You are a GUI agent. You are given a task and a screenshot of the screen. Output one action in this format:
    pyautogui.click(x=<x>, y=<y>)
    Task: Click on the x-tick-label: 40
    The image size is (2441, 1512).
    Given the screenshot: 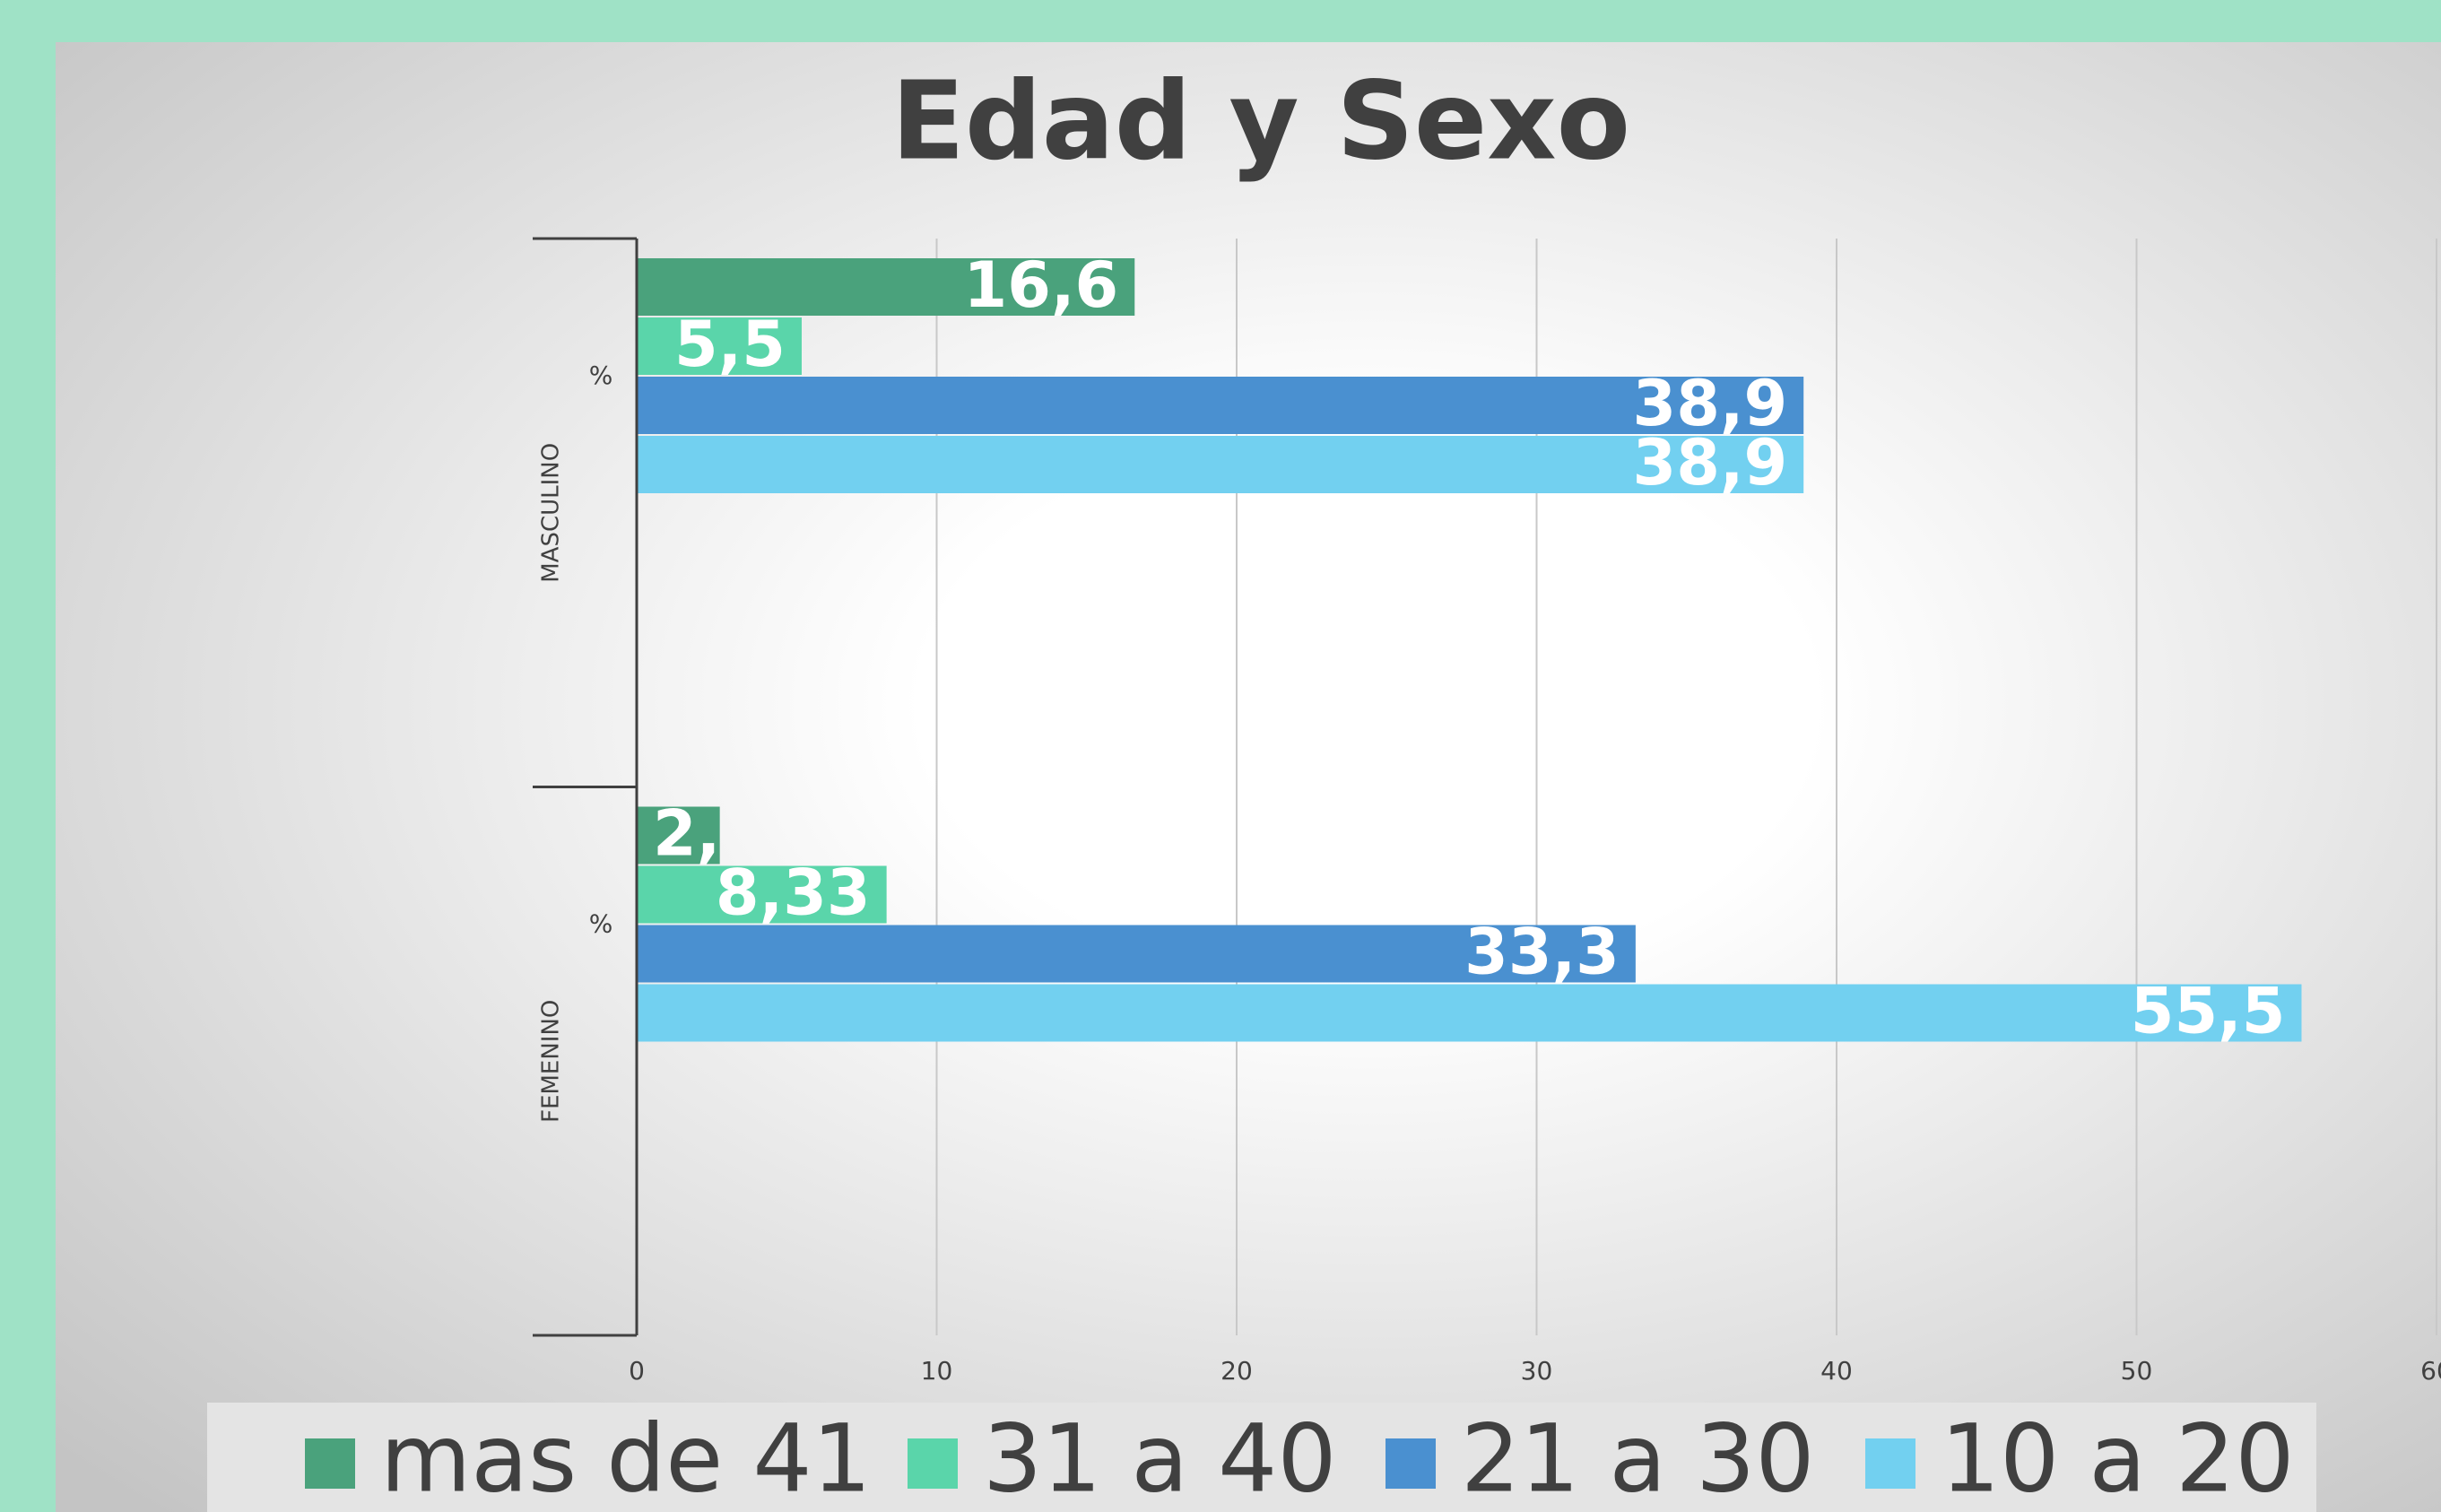 What is the action you would take?
    pyautogui.click(x=1836, y=1371)
    